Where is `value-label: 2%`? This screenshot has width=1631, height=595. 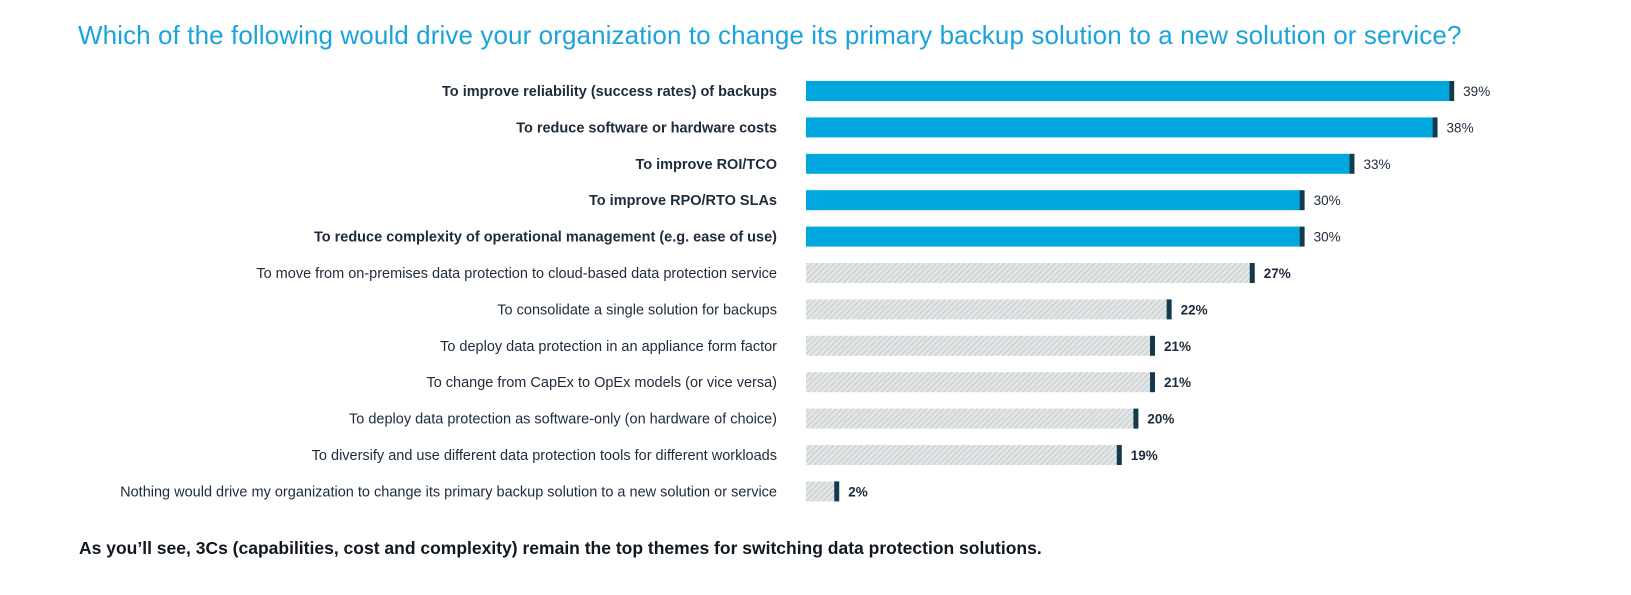 value-label: 2% is located at coordinates (858, 491).